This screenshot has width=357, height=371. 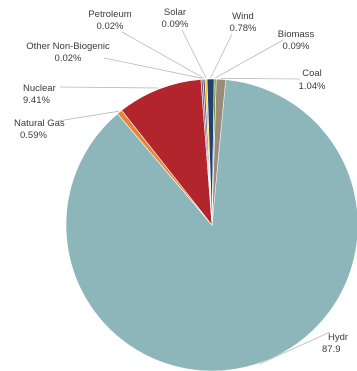 What do you see at coordinates (249, 59) in the screenshot?
I see `leader-biomass` at bounding box center [249, 59].